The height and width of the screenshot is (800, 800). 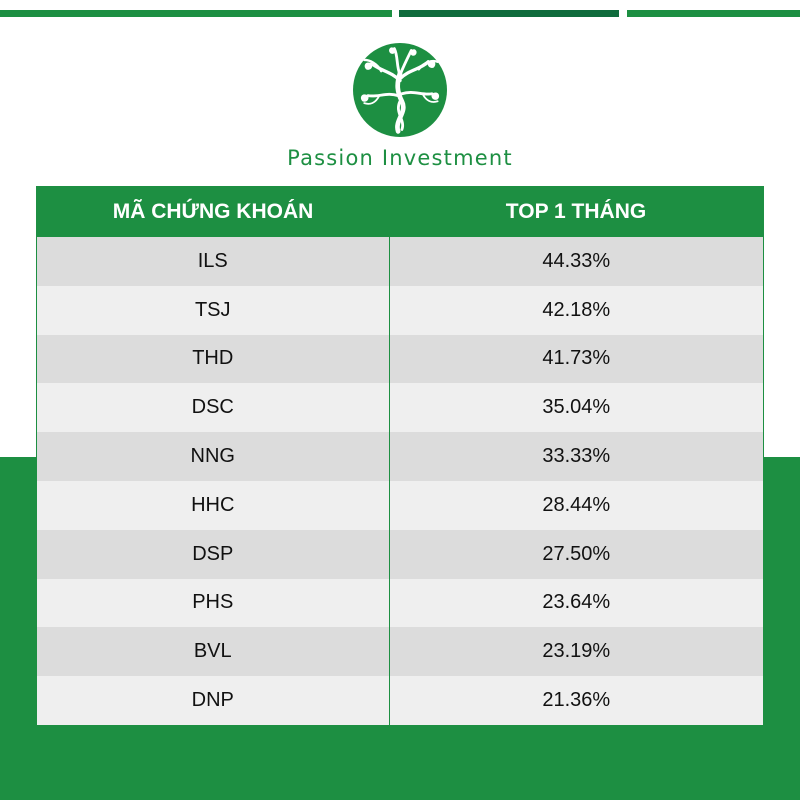 I want to click on top-decor-bar-left, so click(x=196, y=13).